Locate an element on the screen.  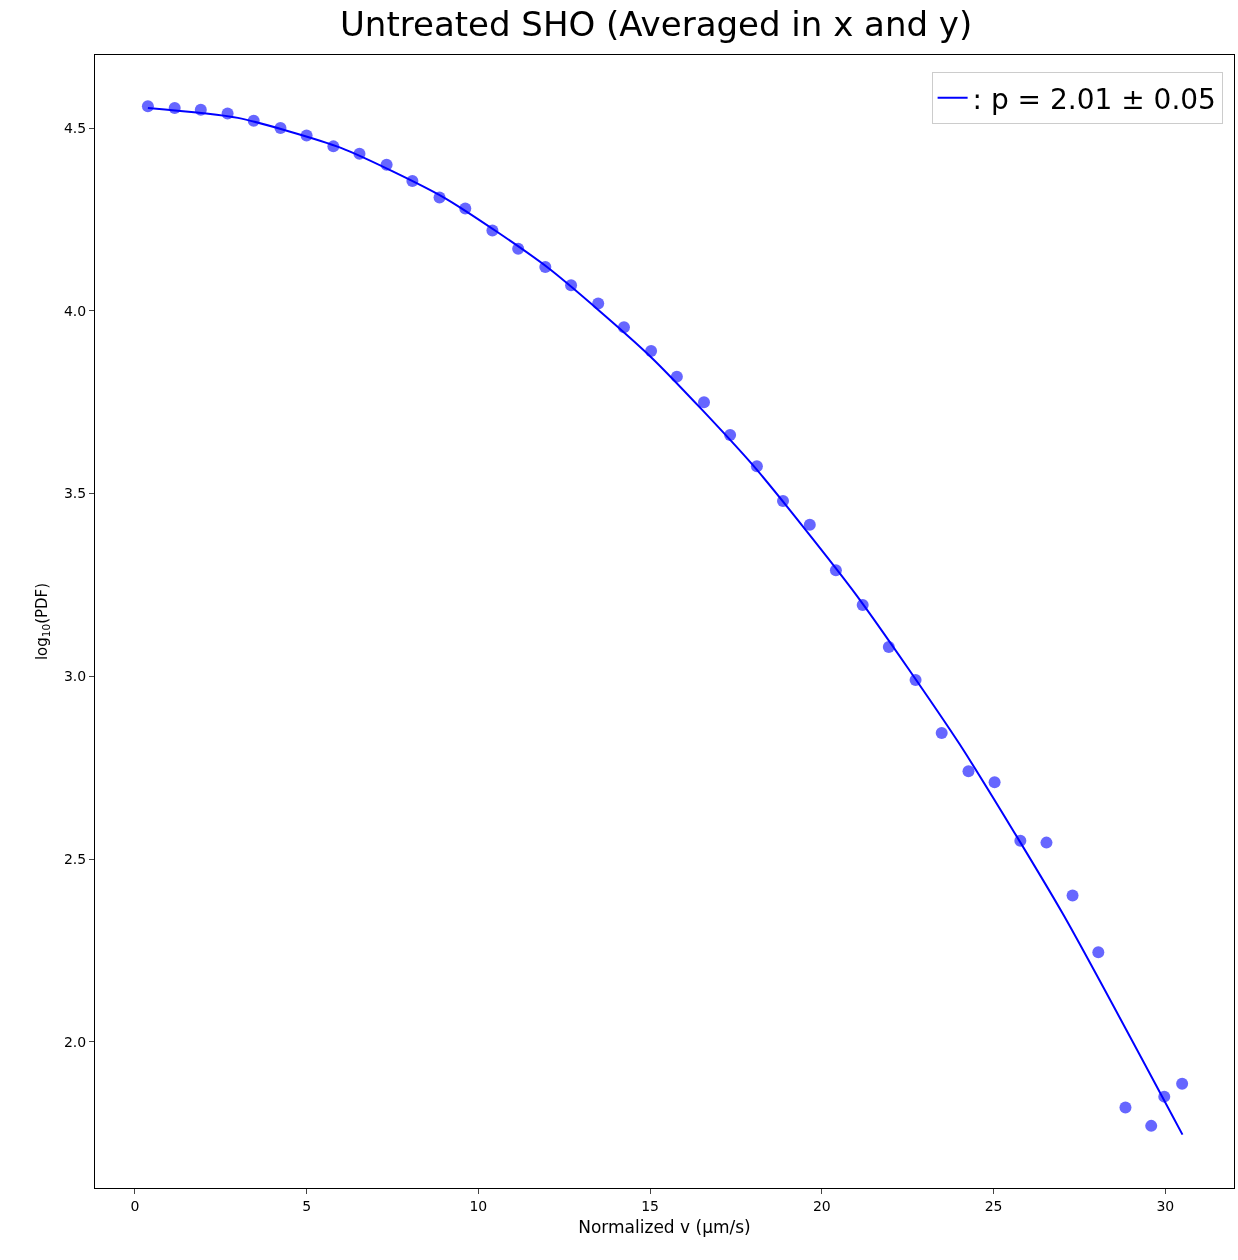
y-tick-label: 3.0 is located at coordinates (75, 676).